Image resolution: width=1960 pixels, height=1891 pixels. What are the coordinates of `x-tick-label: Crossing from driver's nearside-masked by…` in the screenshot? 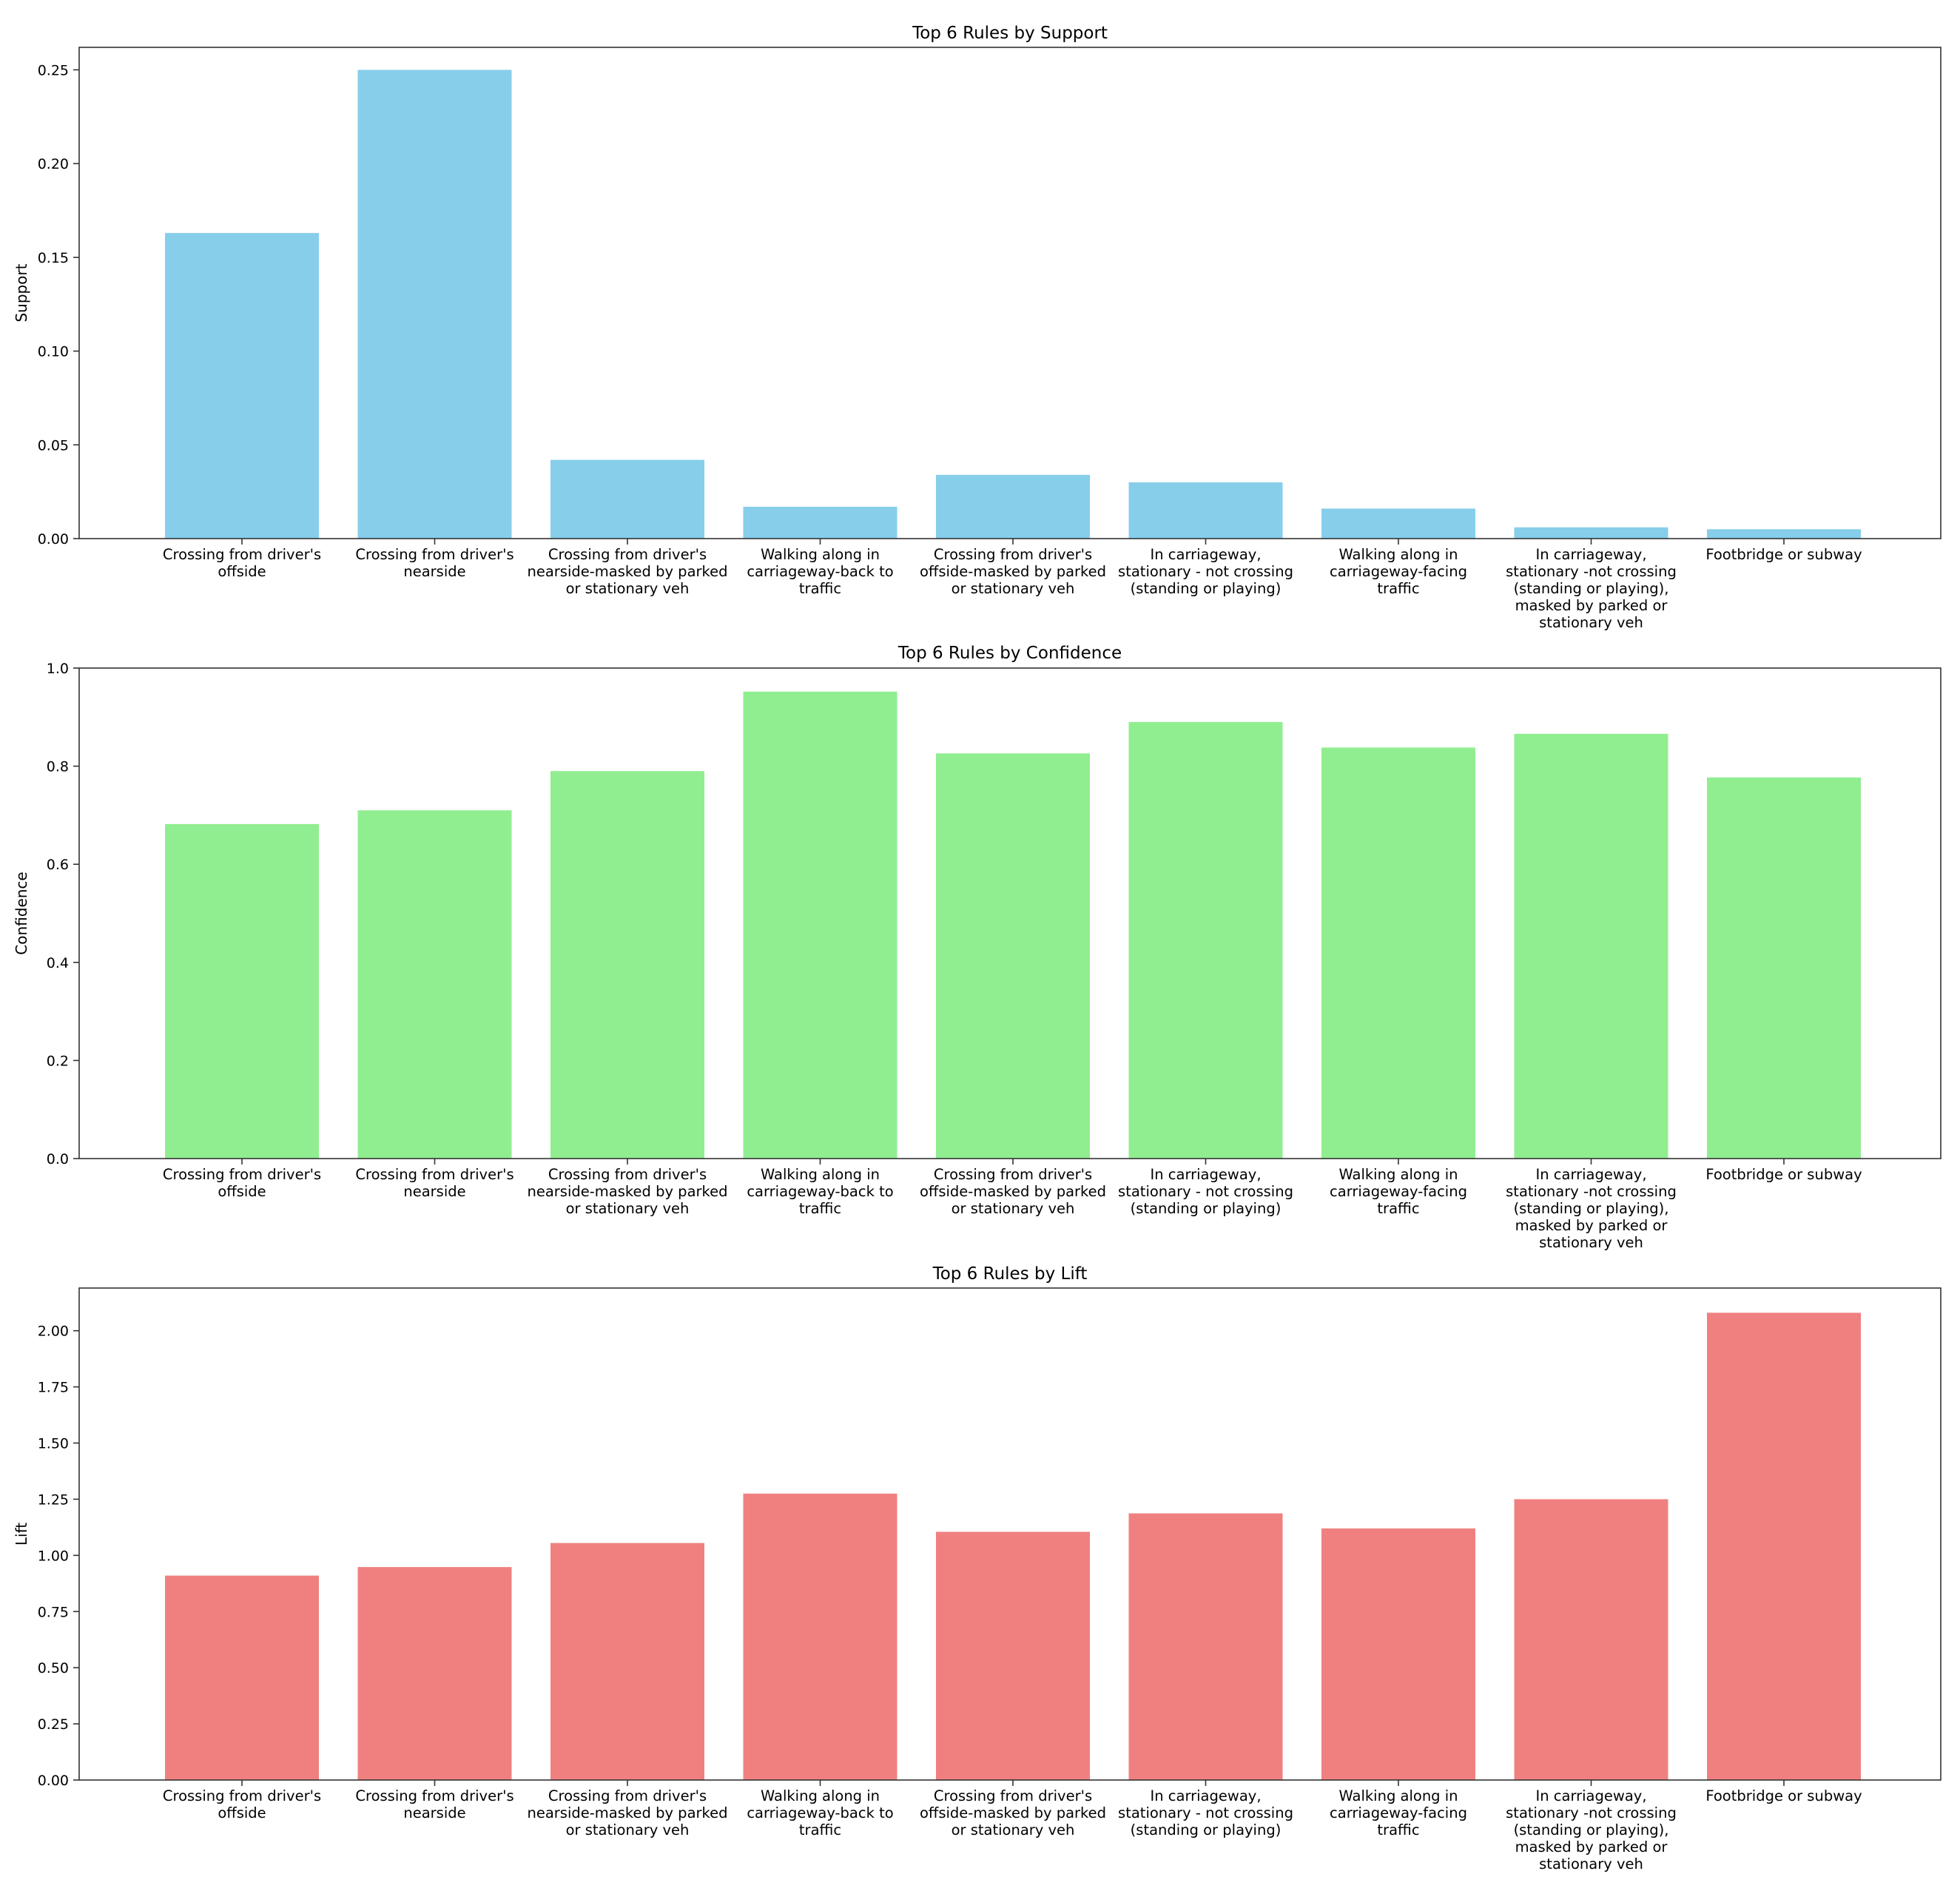 It's located at (627, 1812).